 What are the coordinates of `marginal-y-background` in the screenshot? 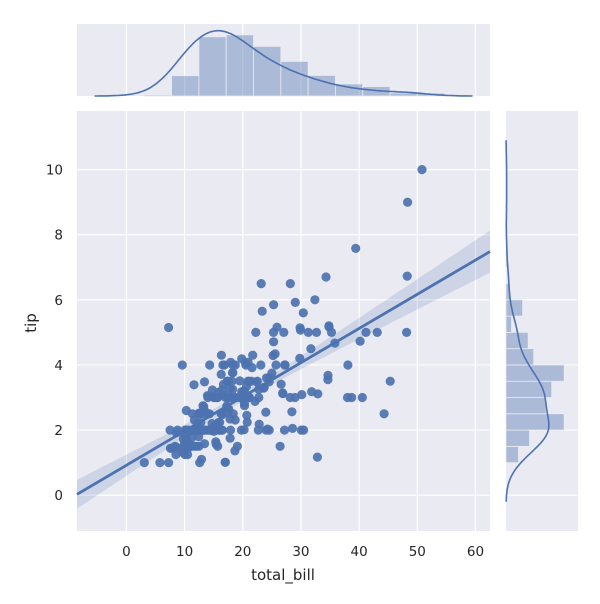 It's located at (542, 321).